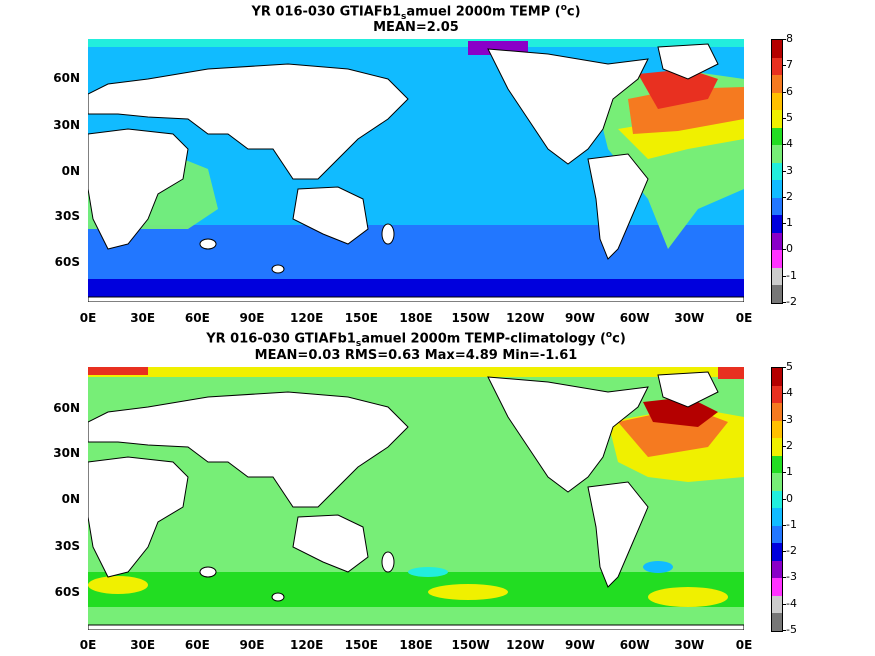 The width and height of the screenshot is (875, 656). Describe the element at coordinates (70, 499) in the screenshot. I see `panel2-lat-0N: 0N` at that location.